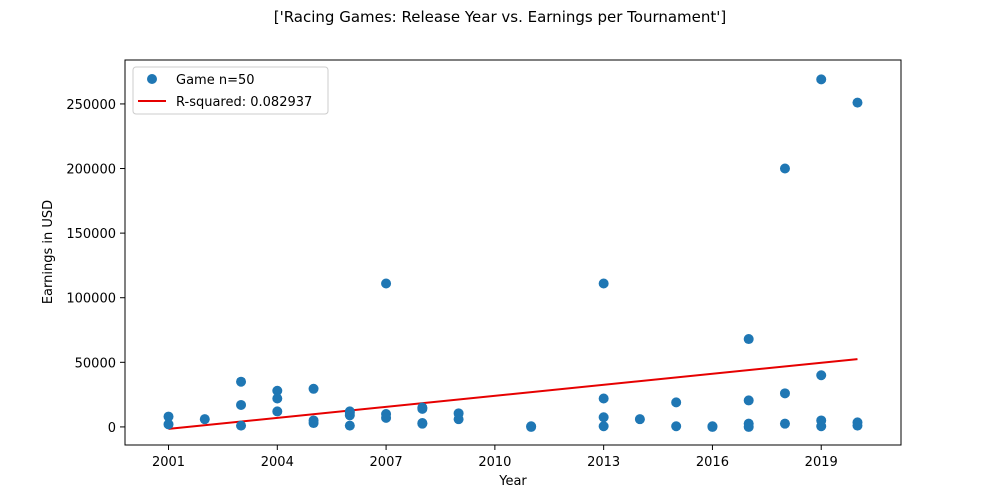  Describe the element at coordinates (91, 234) in the screenshot. I see `y-tick-label: 150000` at that location.